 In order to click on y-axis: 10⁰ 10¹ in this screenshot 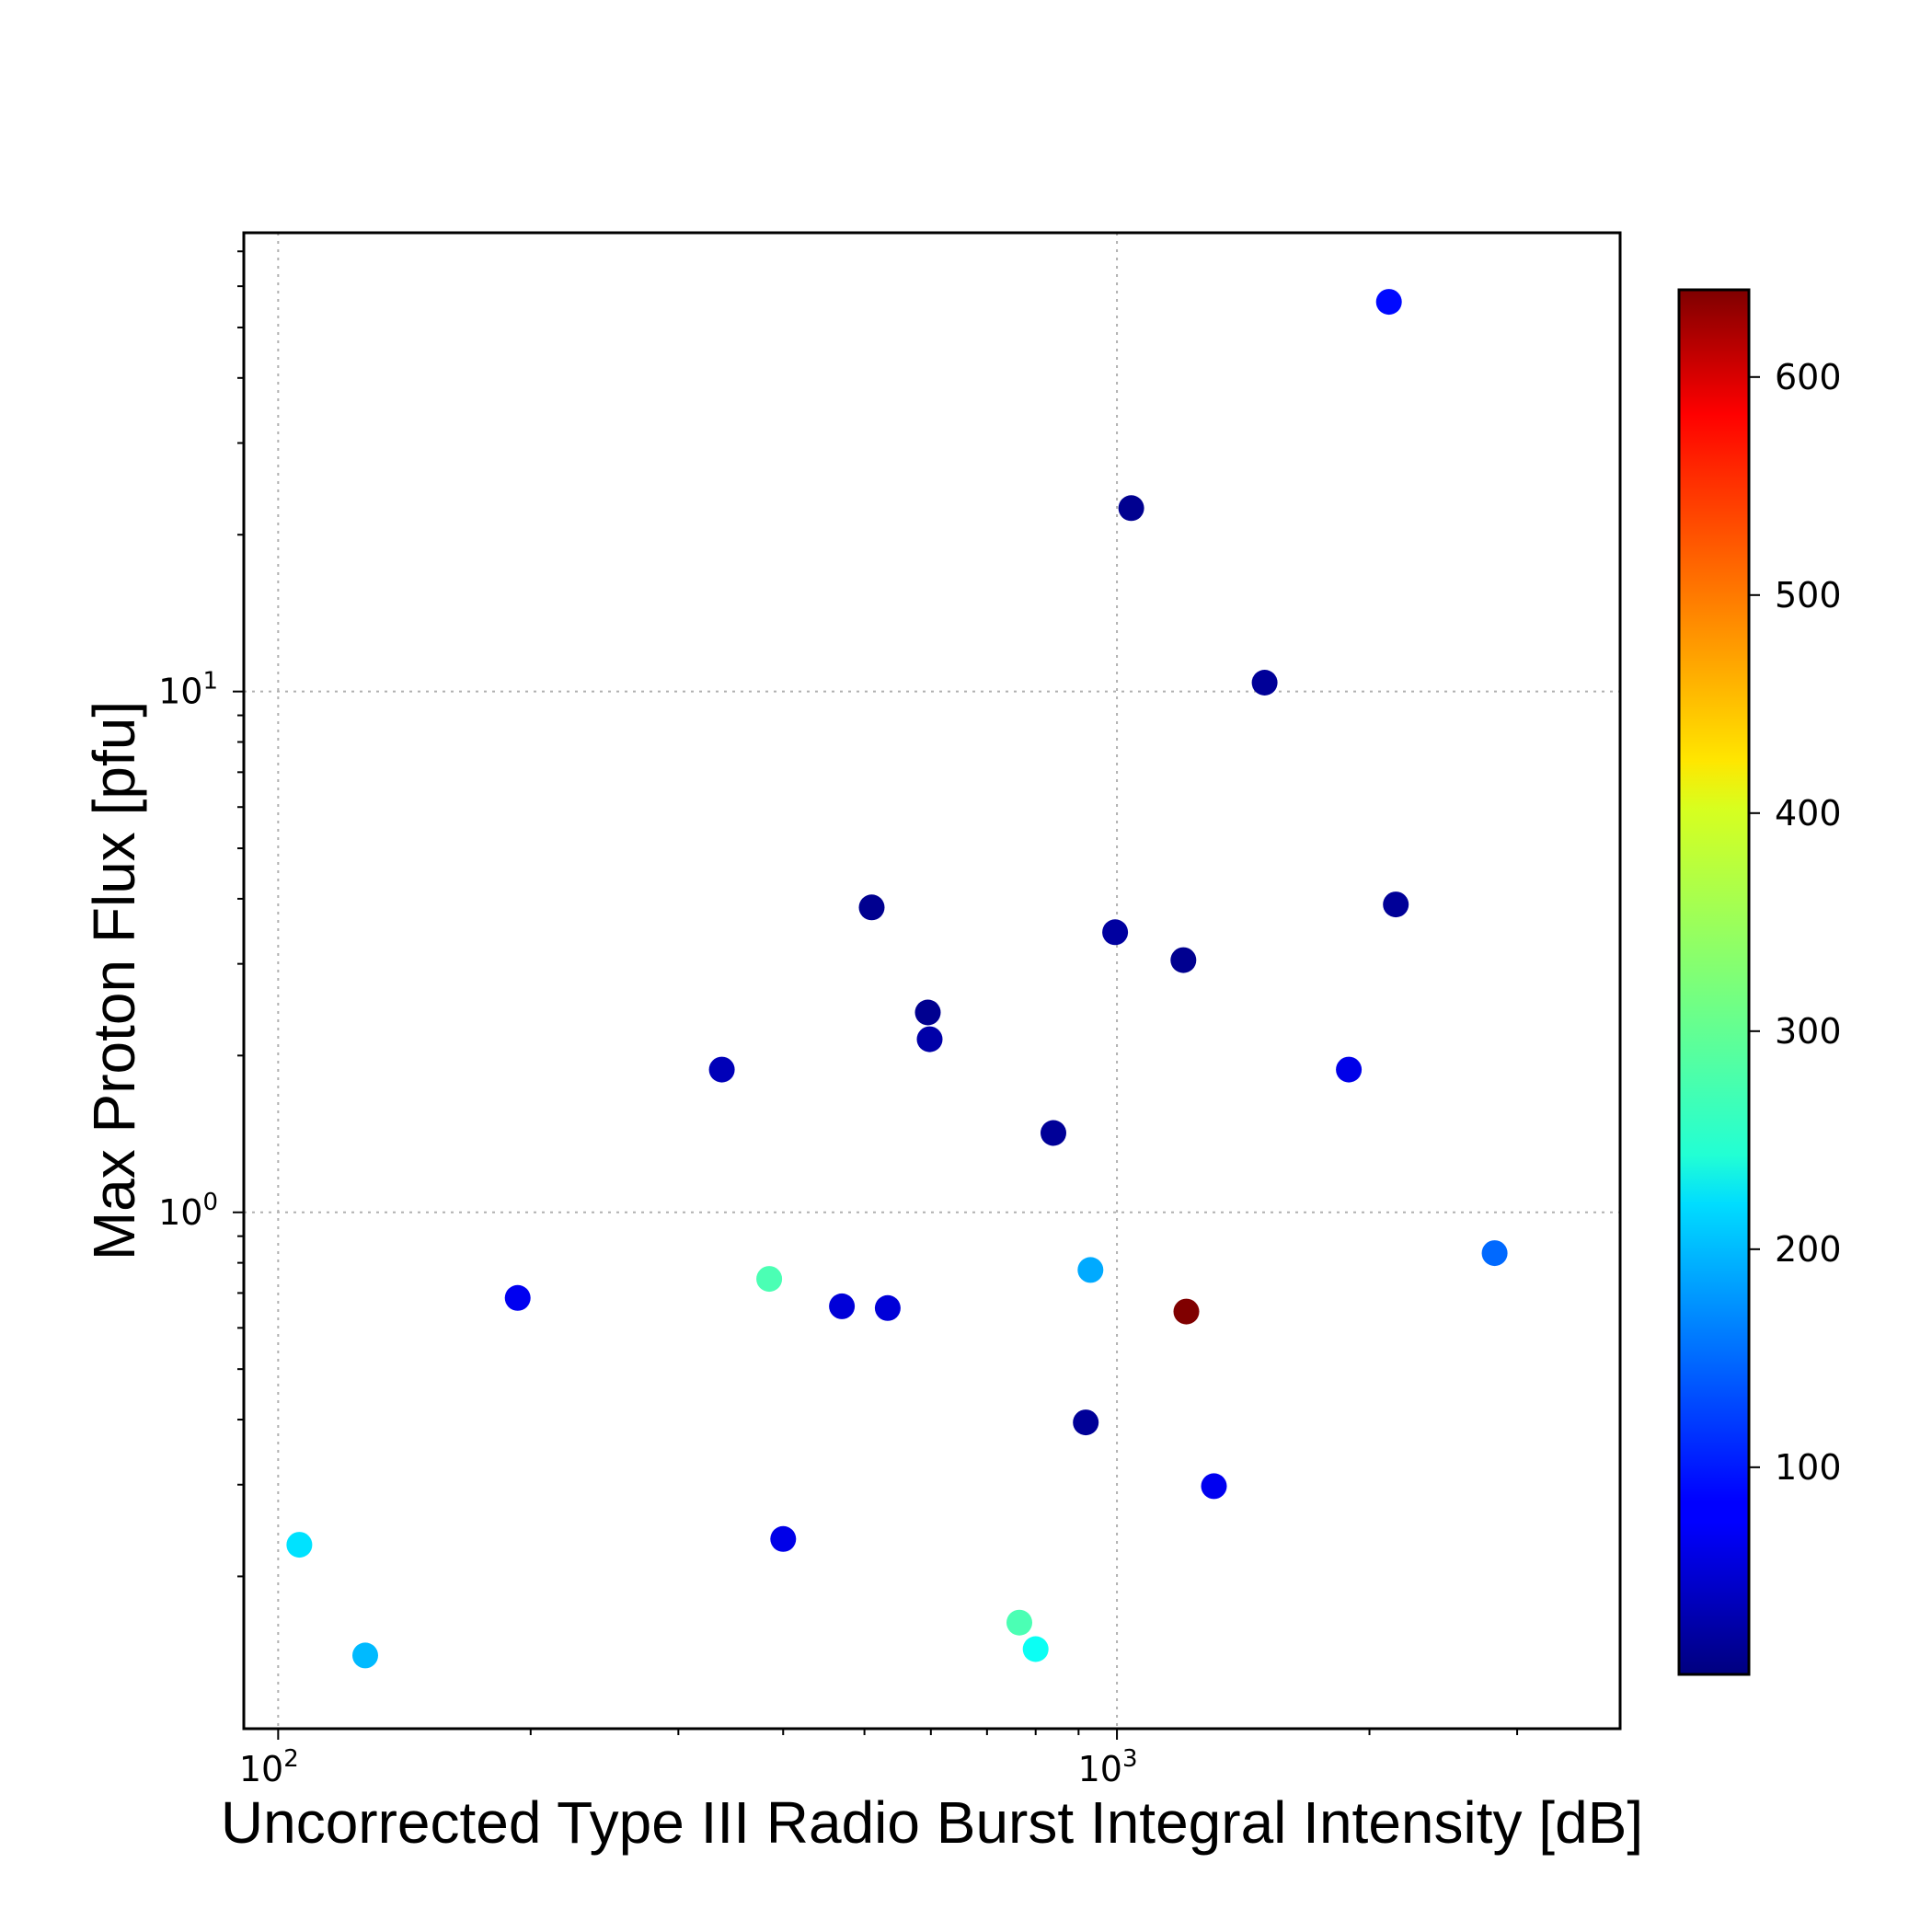, I will do `click(201, 914)`.